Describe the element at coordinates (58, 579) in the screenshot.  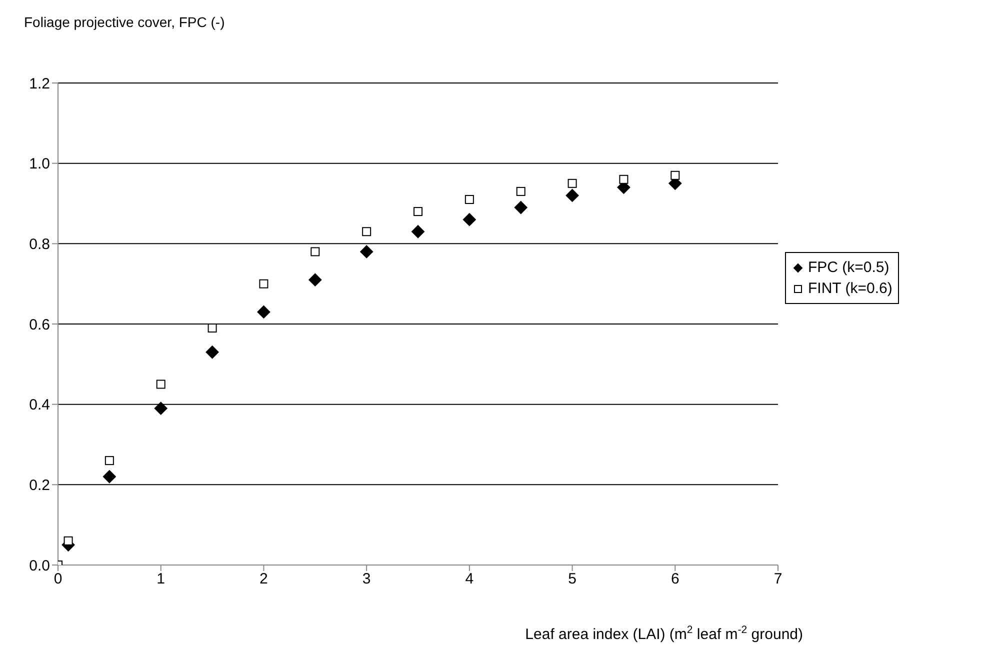
I see `x-tick-label: 0` at that location.